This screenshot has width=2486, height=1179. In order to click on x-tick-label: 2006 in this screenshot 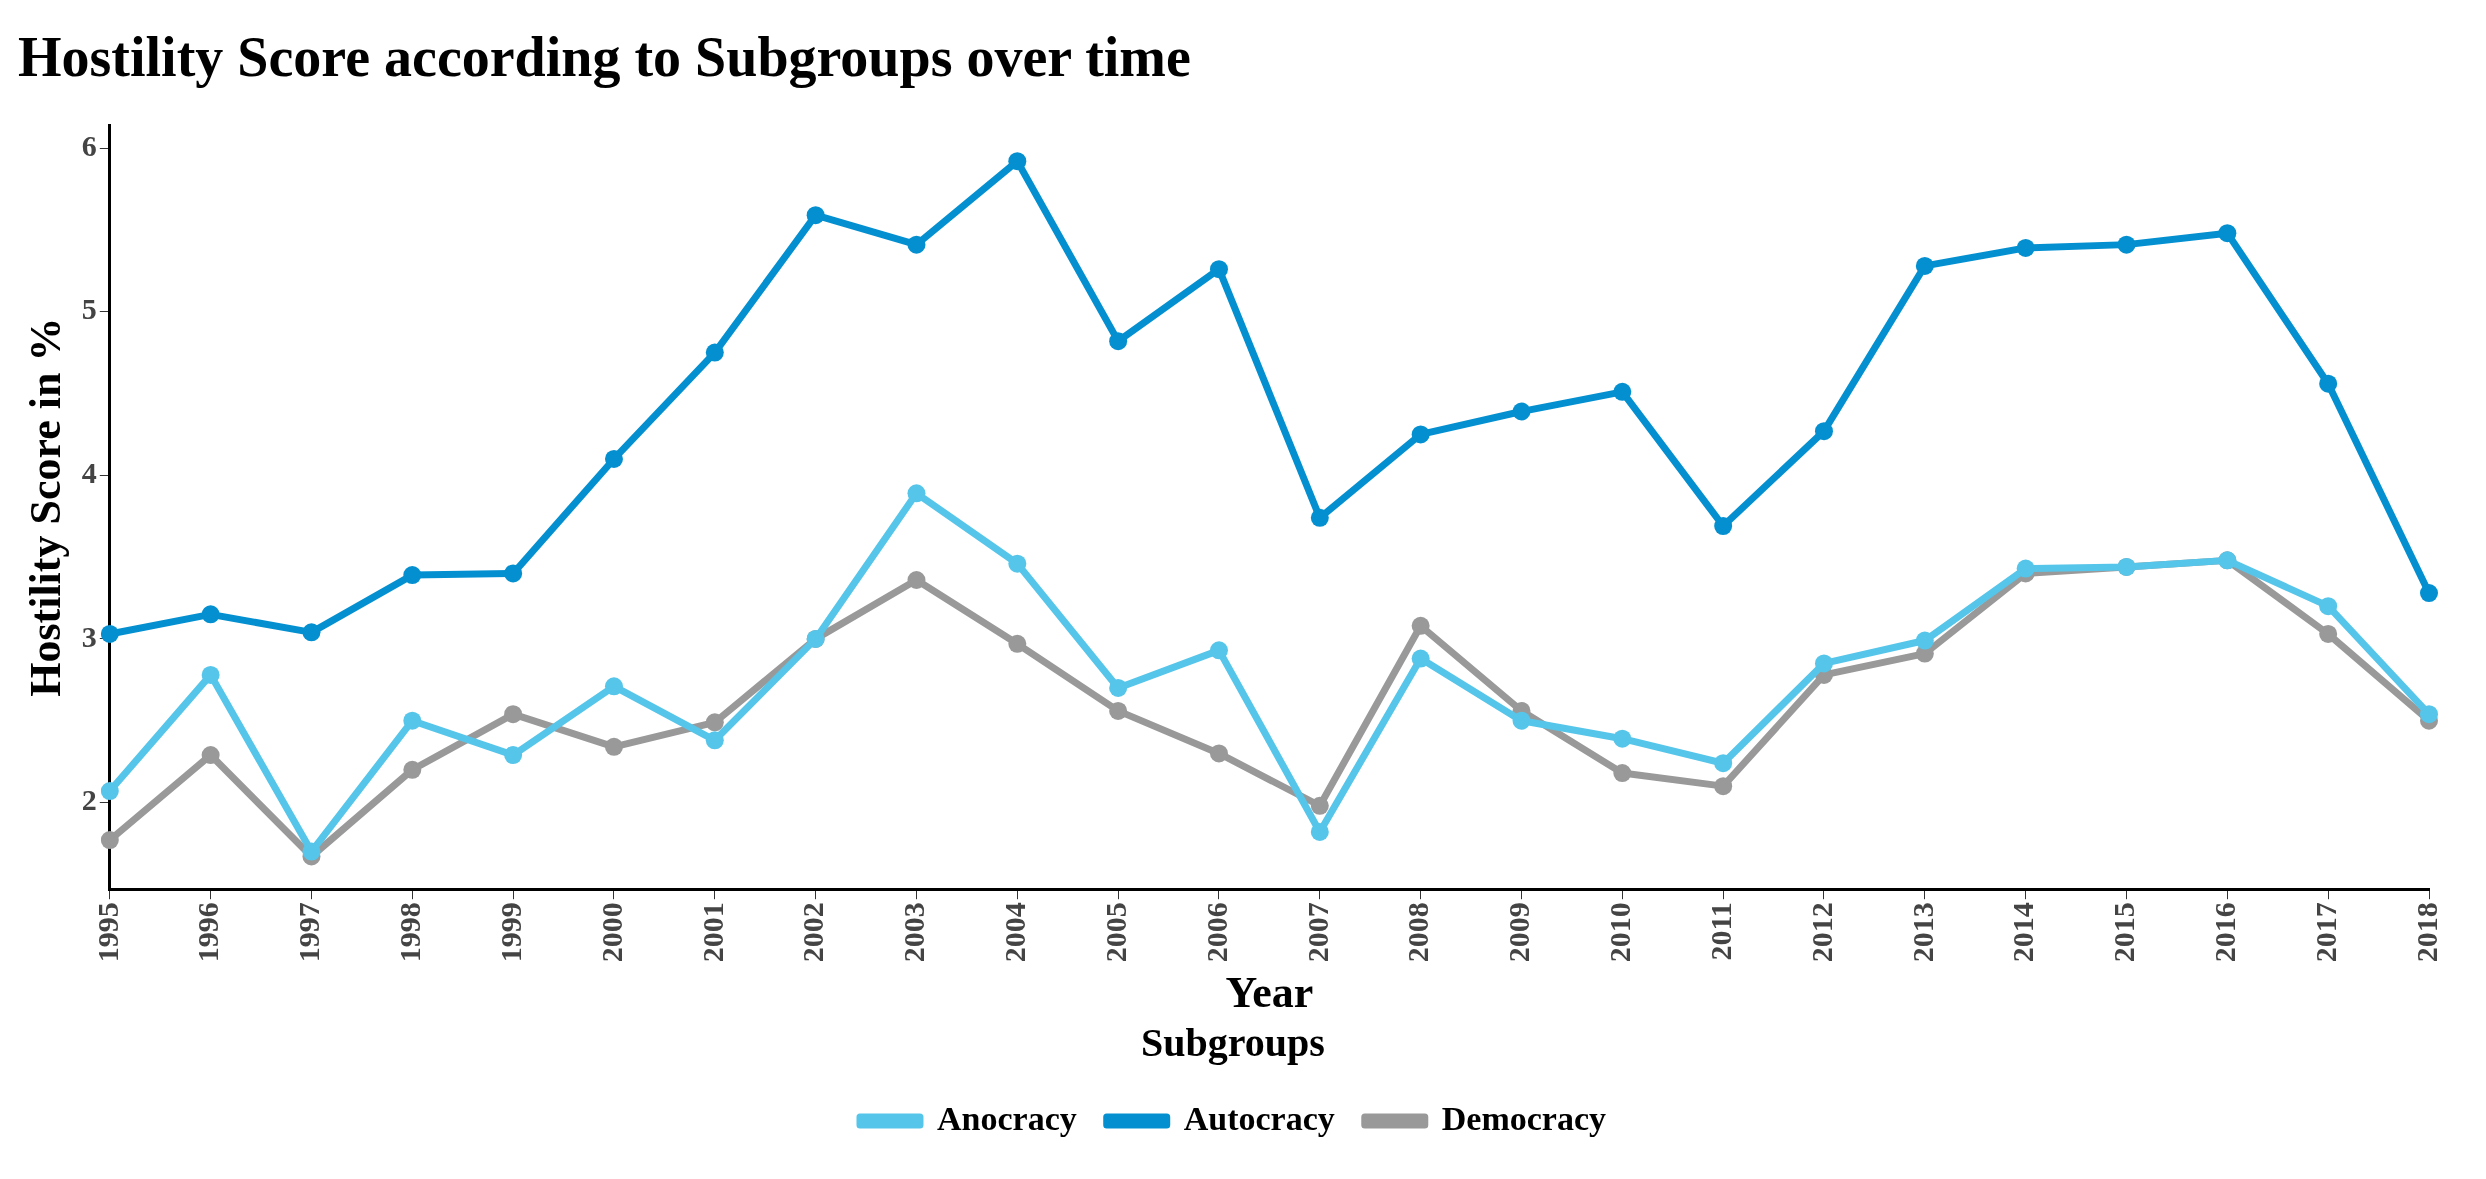, I will do `click(1216, 932)`.